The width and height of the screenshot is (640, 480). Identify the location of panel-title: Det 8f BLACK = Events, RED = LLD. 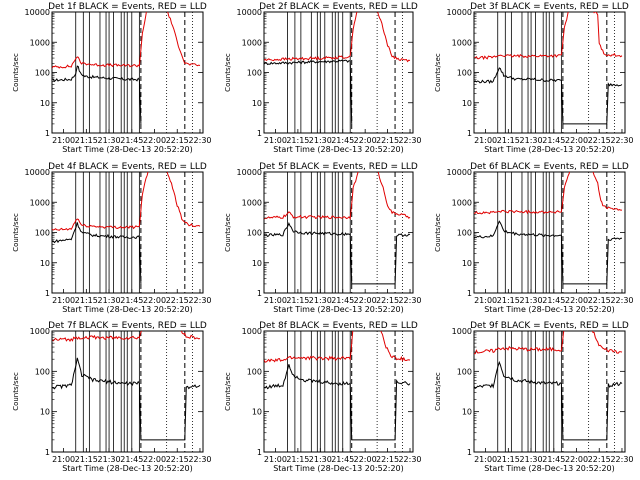
(338, 326).